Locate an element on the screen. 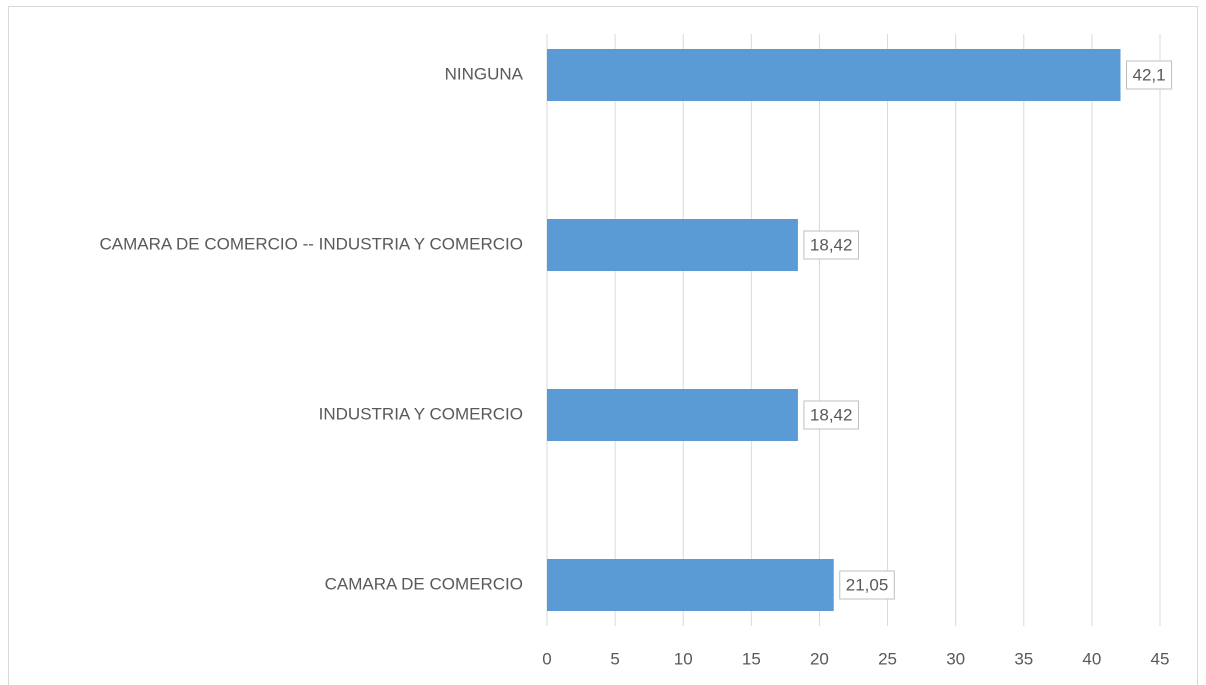  data-label: 42,1 is located at coordinates (1148, 74).